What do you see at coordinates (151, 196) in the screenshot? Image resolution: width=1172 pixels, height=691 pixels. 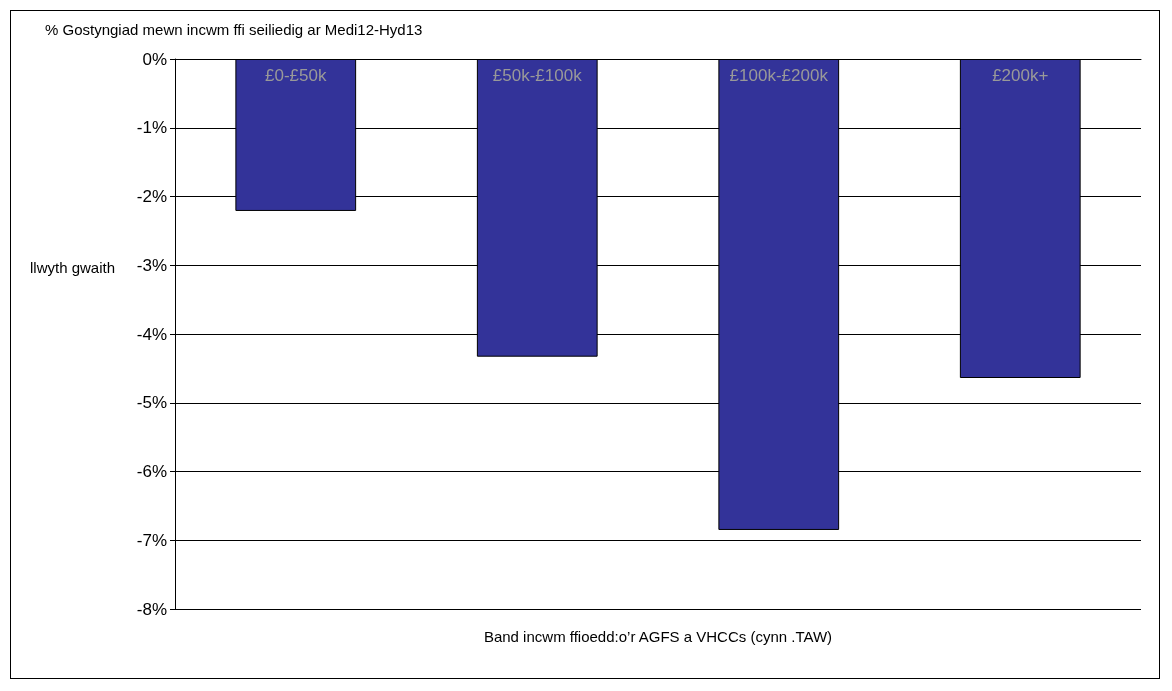 I see `y-tick-label: -2%` at bounding box center [151, 196].